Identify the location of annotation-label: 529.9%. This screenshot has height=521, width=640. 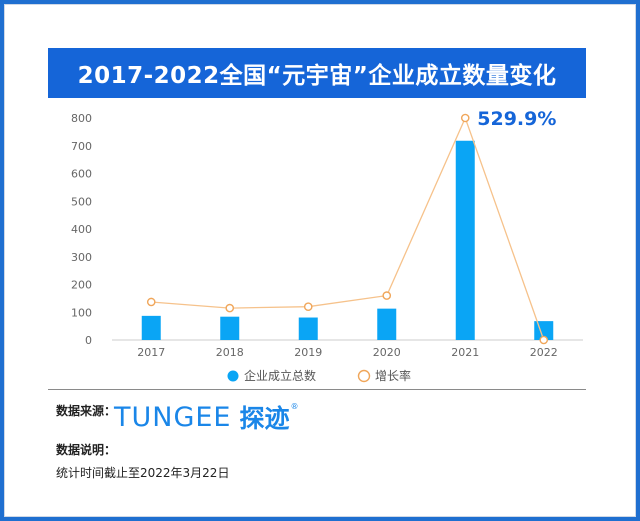
(516, 119).